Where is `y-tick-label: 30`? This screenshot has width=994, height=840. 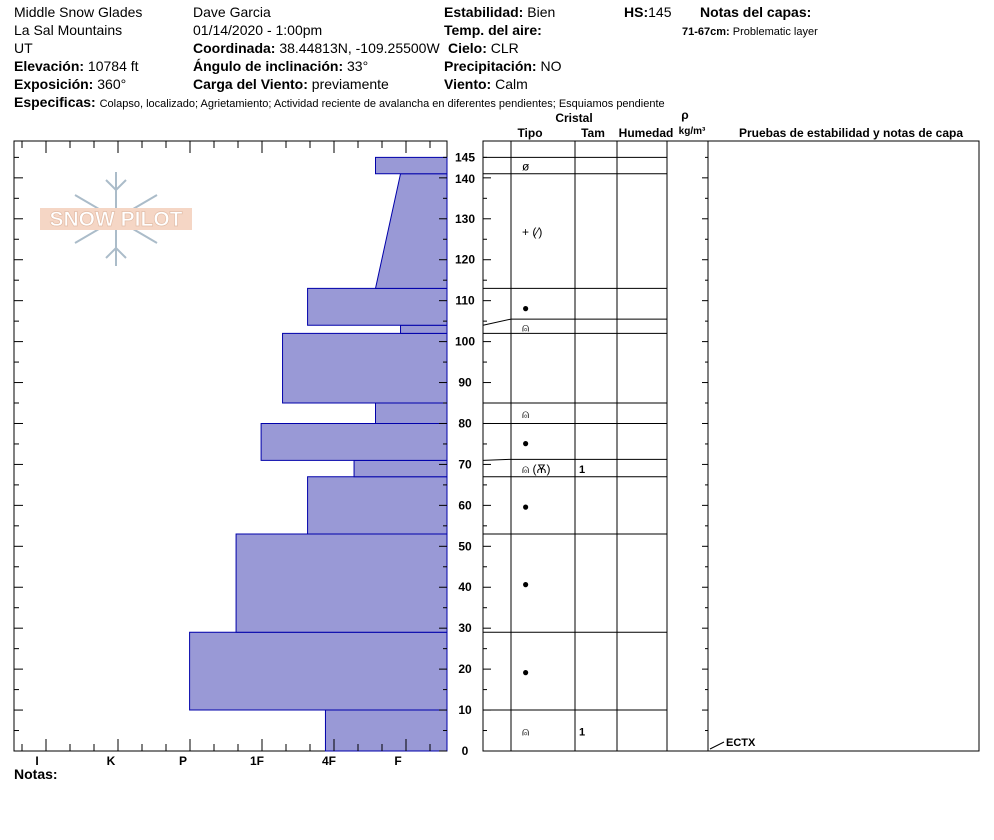 y-tick-label: 30 is located at coordinates (465, 628).